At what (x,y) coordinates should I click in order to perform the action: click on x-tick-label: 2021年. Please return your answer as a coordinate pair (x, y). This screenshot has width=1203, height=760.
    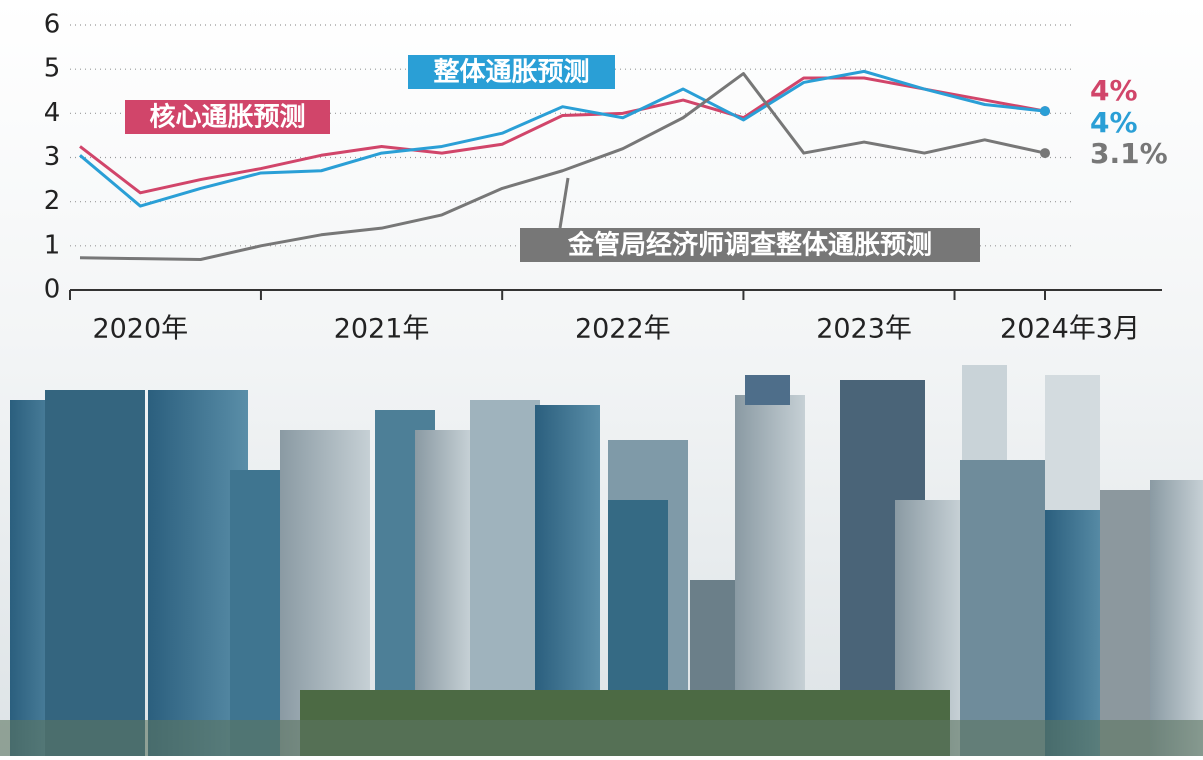
    Looking at the image, I should click on (382, 329).